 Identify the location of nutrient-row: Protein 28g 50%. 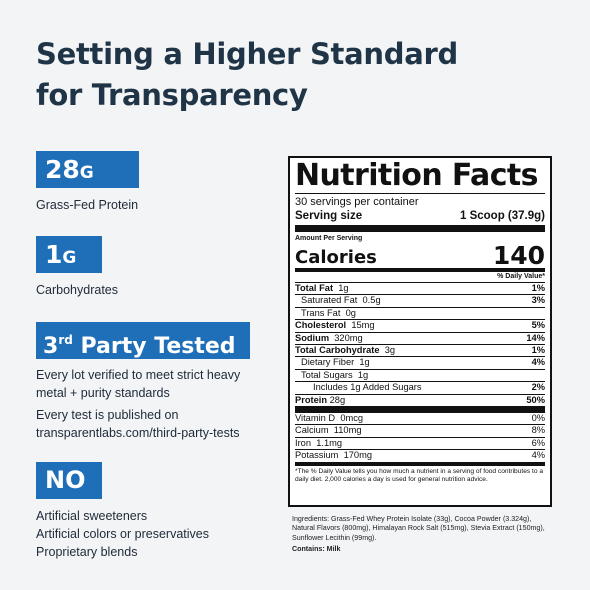
(420, 399).